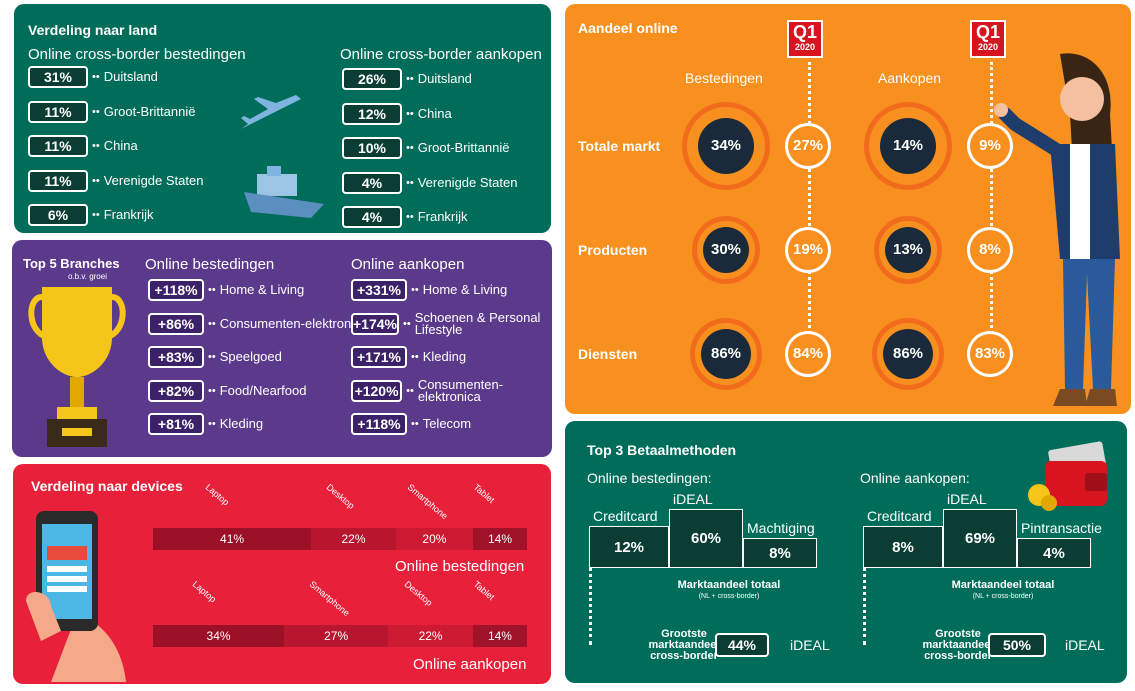  What do you see at coordinates (93, 30) in the screenshot?
I see `land-title: Verdeling naar land` at bounding box center [93, 30].